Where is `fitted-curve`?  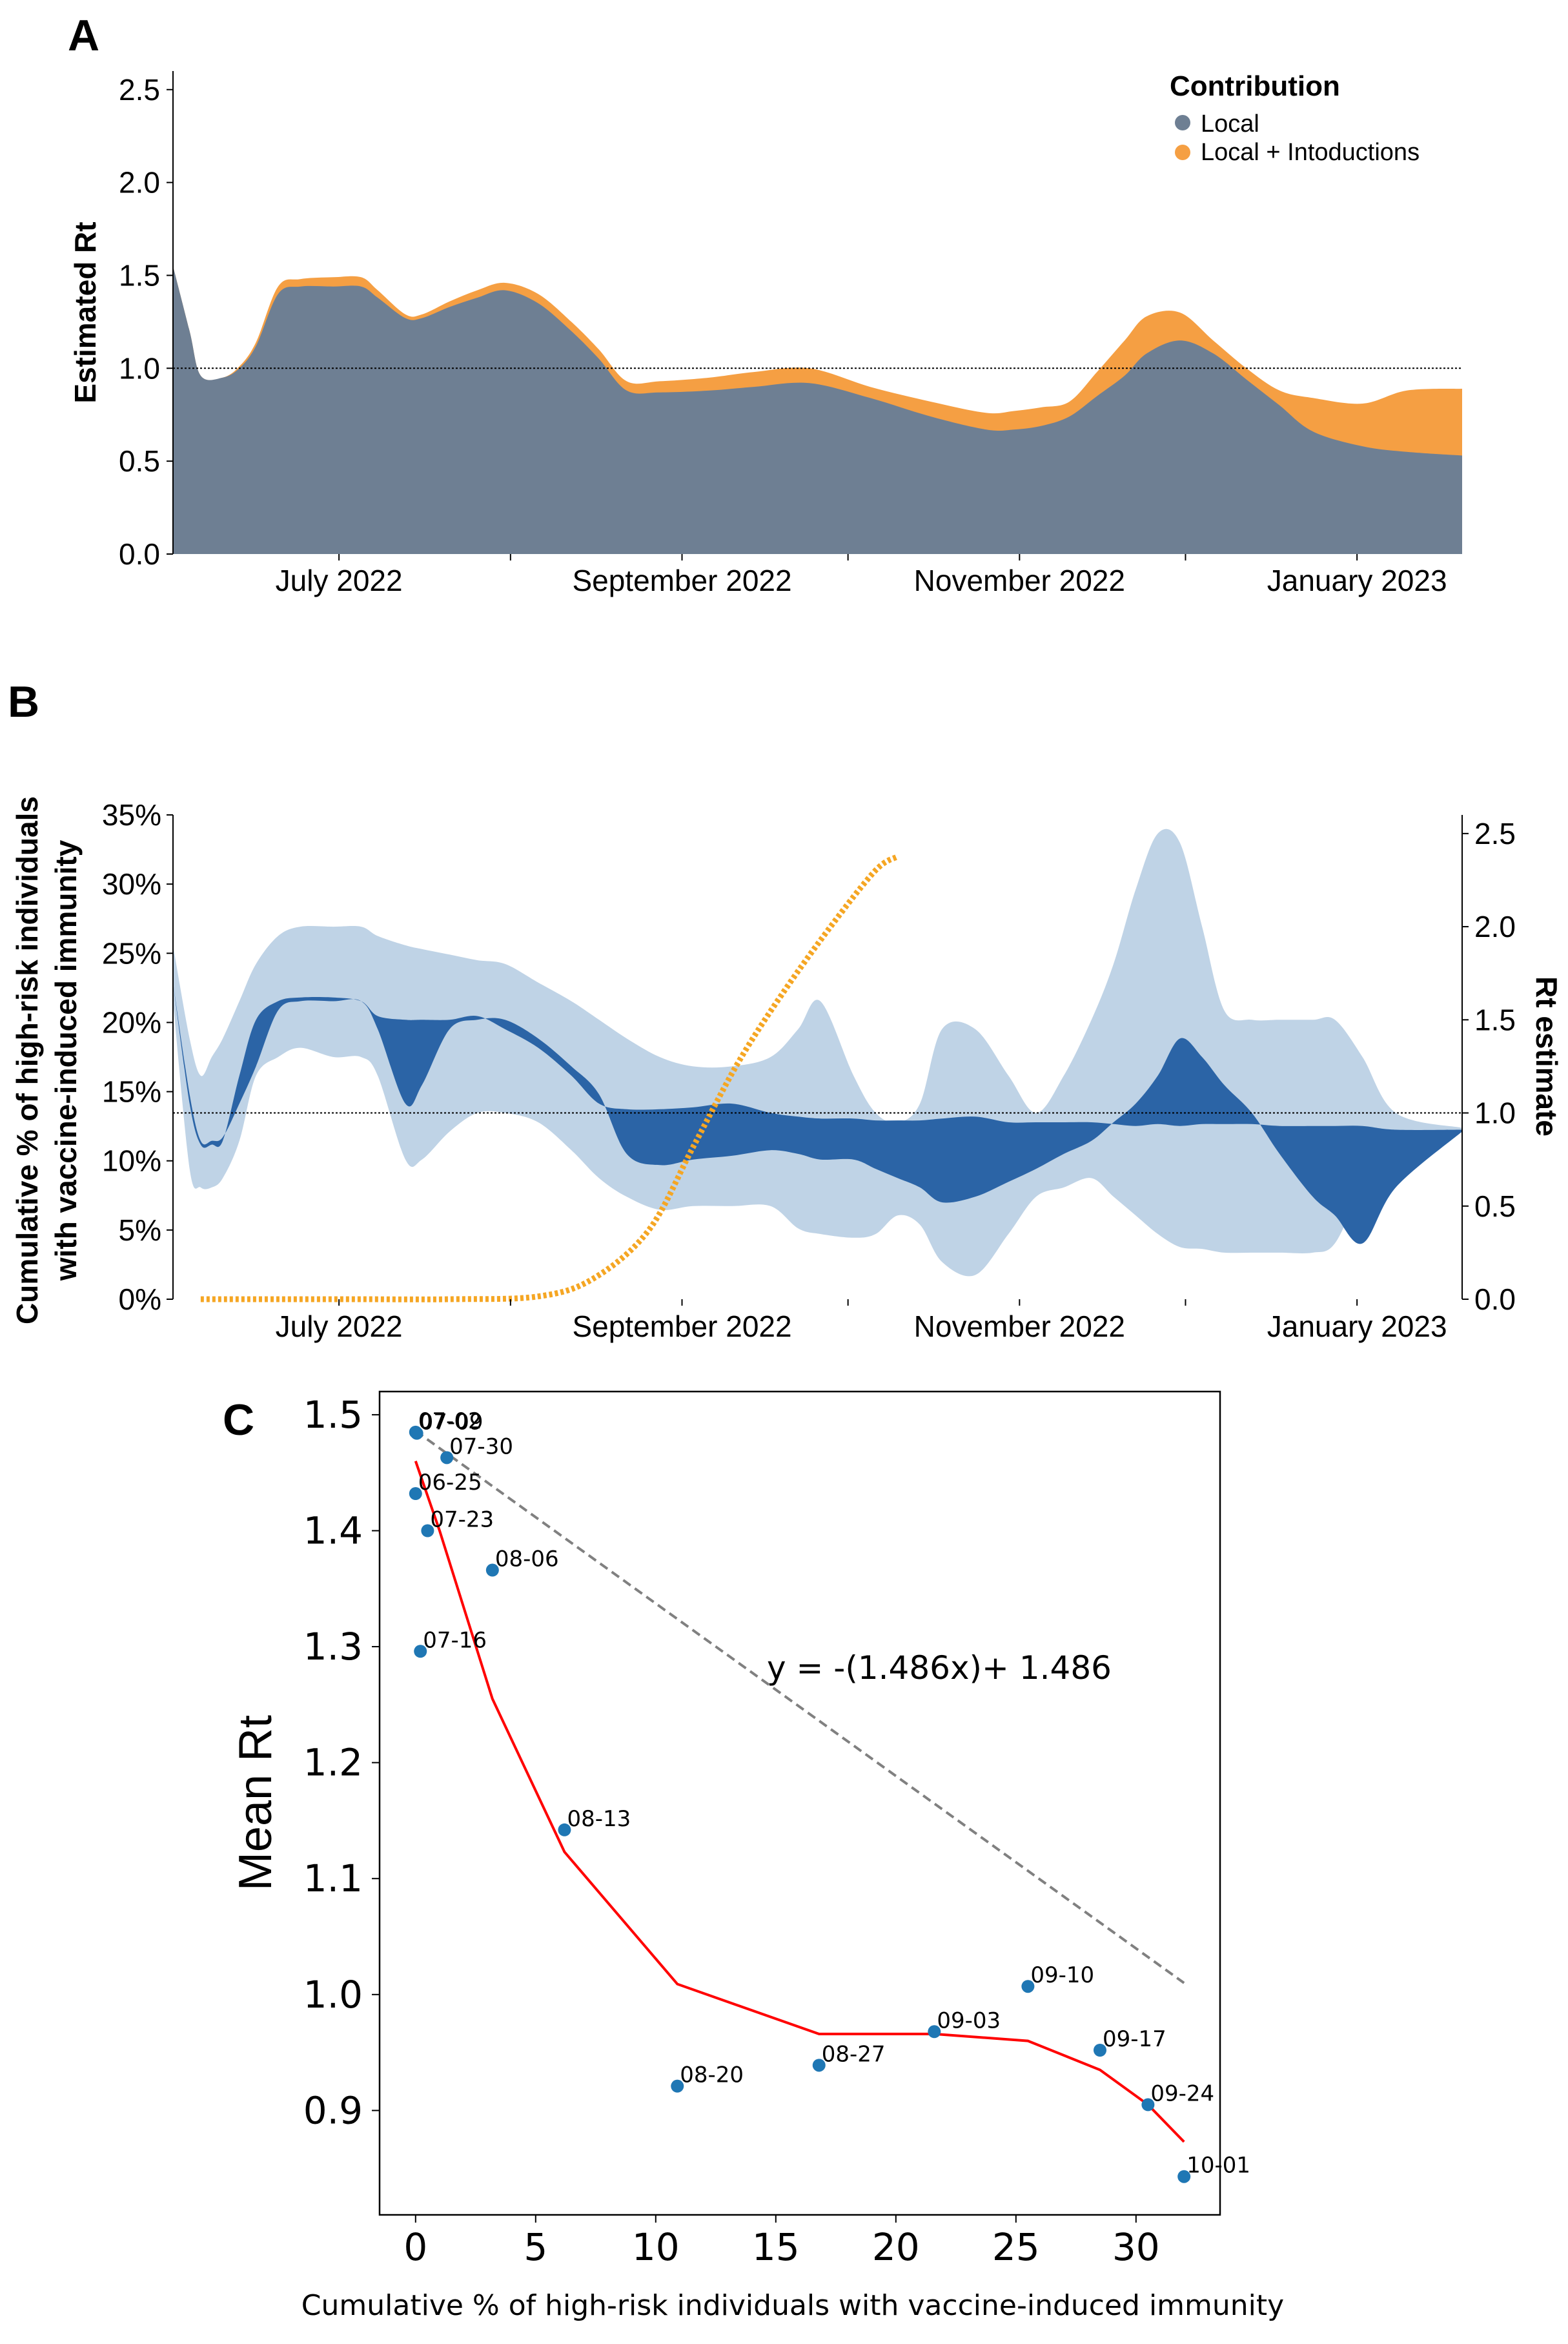
fitted-curve is located at coordinates (799, 1802).